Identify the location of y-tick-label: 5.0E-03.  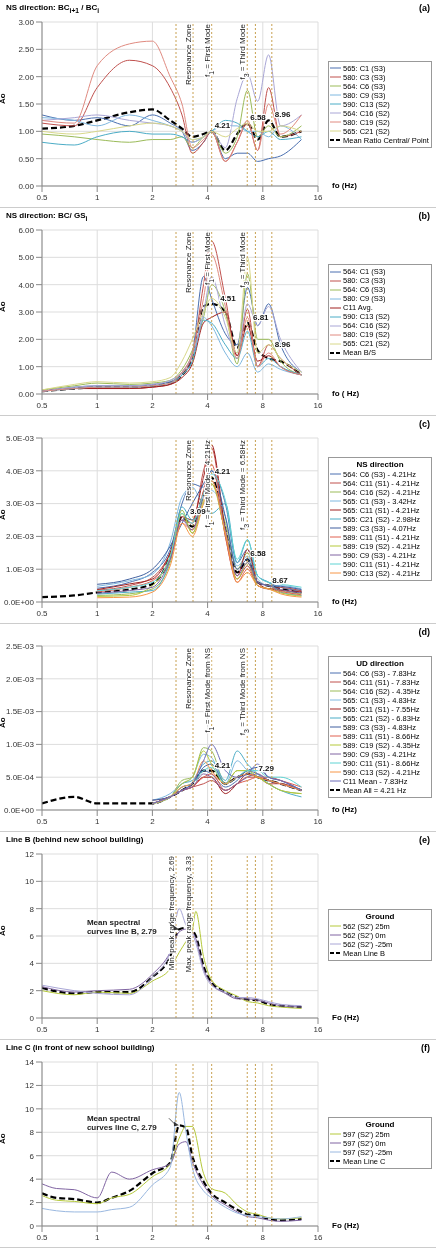
(20, 438).